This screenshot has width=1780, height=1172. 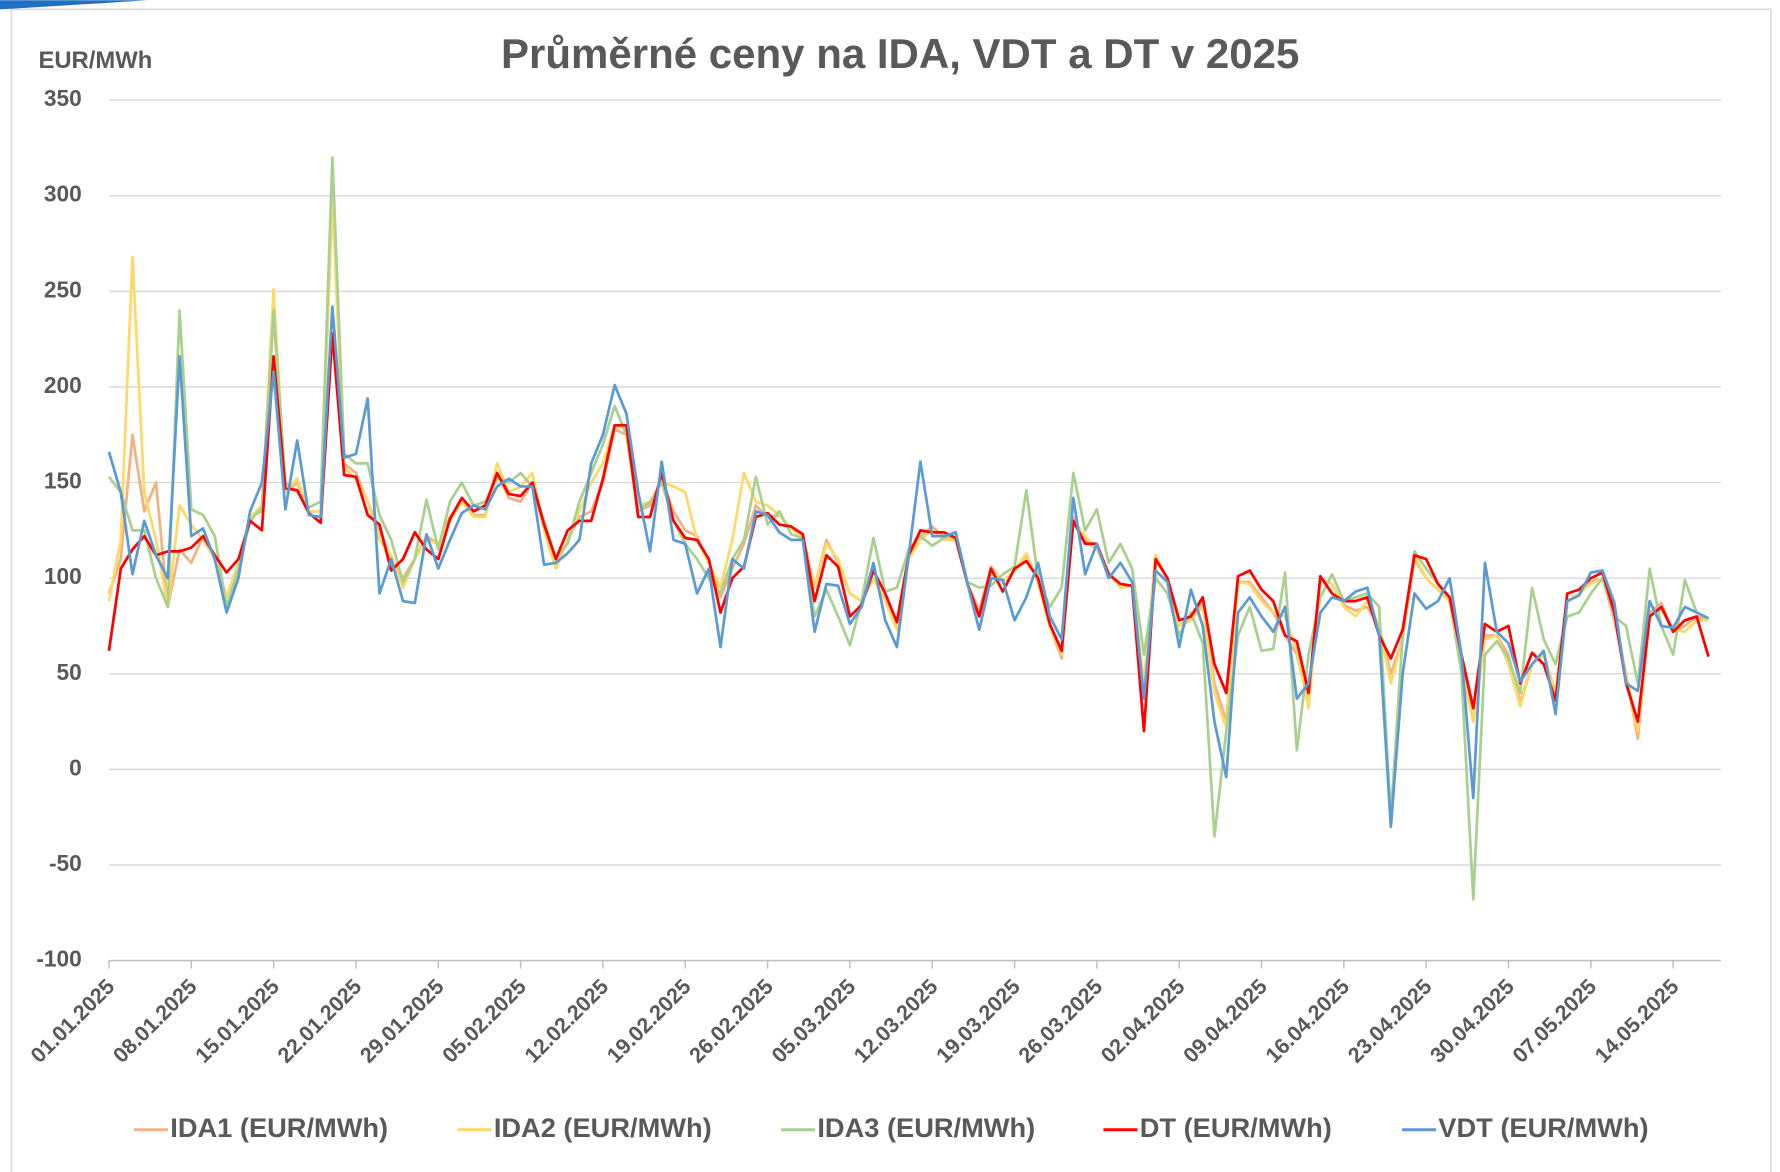 What do you see at coordinates (155, 1021) in the screenshot?
I see `x-tick-label: 08.01.2025` at bounding box center [155, 1021].